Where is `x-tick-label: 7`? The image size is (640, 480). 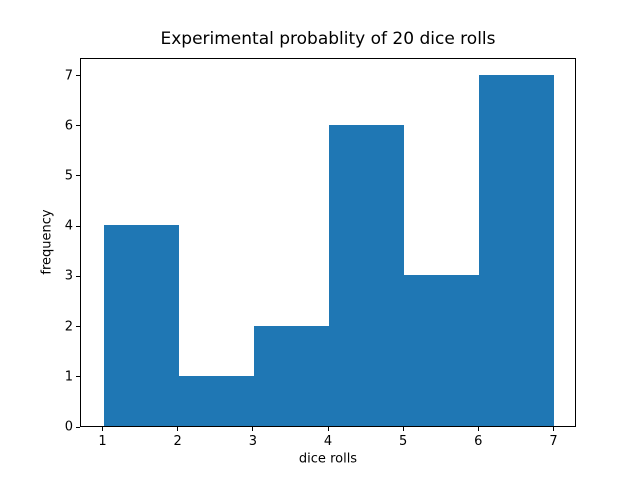 x-tick-label: 7 is located at coordinates (553, 441).